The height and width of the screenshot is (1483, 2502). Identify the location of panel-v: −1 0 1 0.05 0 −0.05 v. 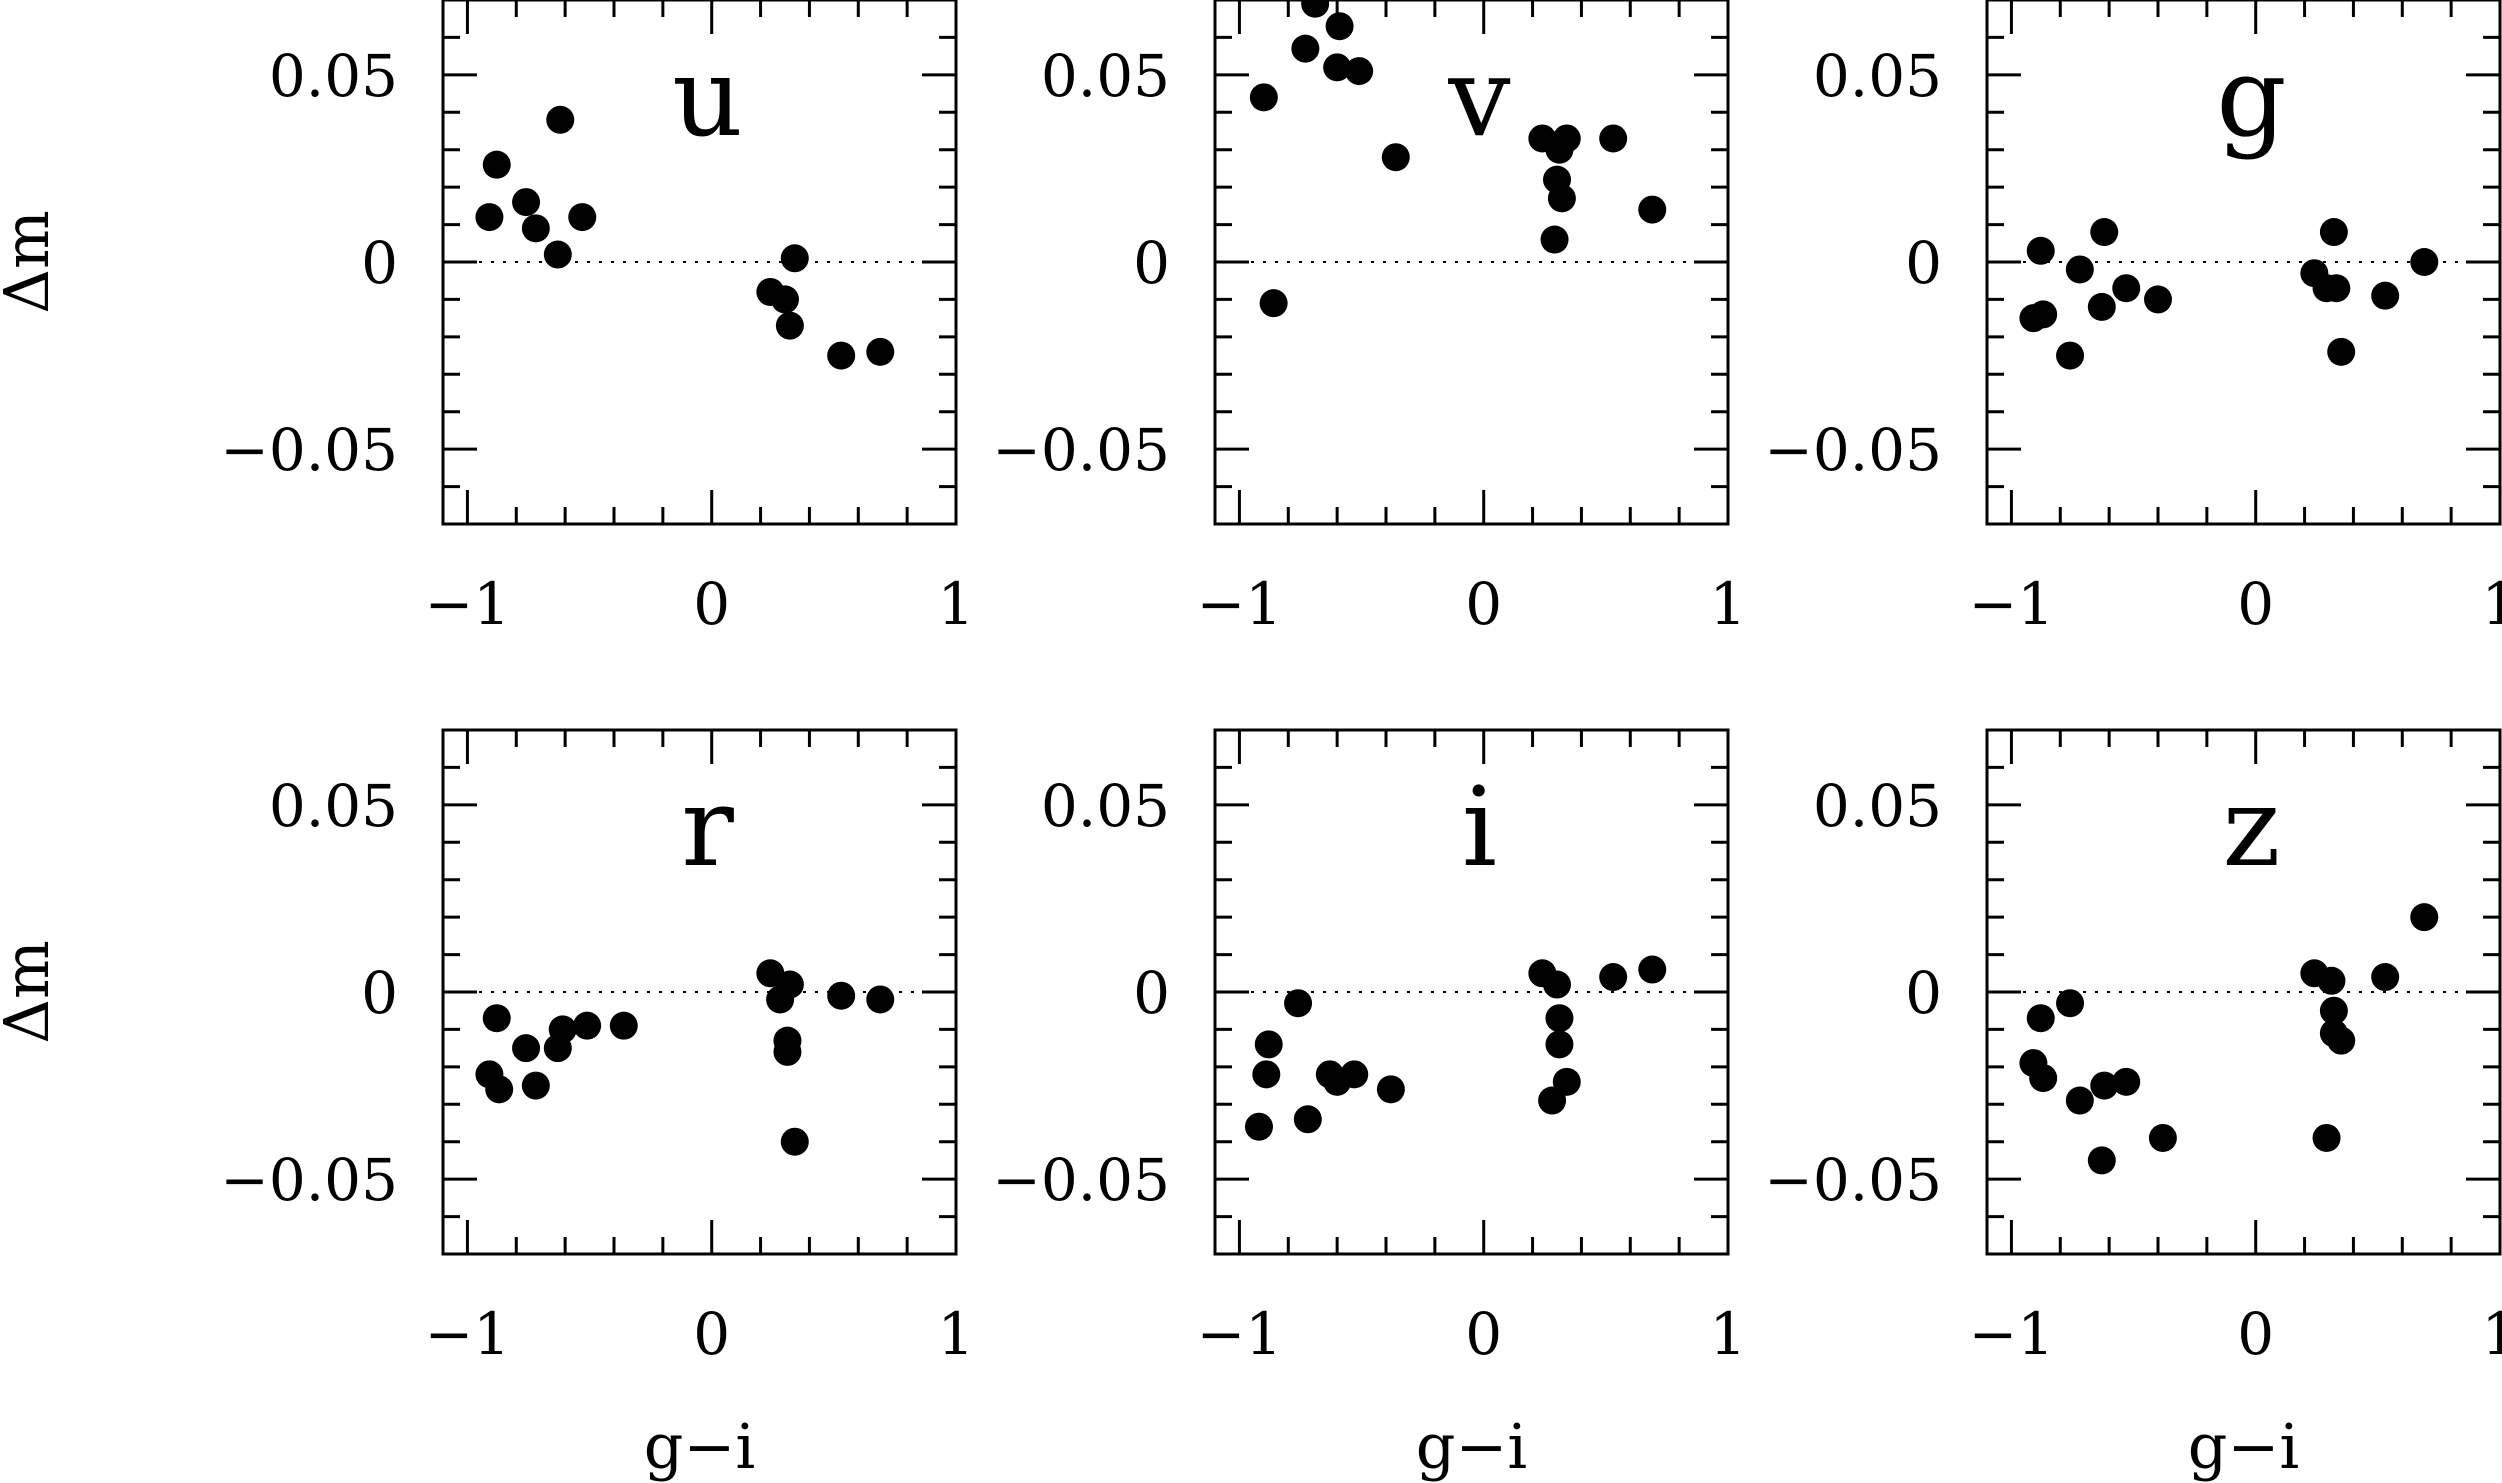
(1369, 319).